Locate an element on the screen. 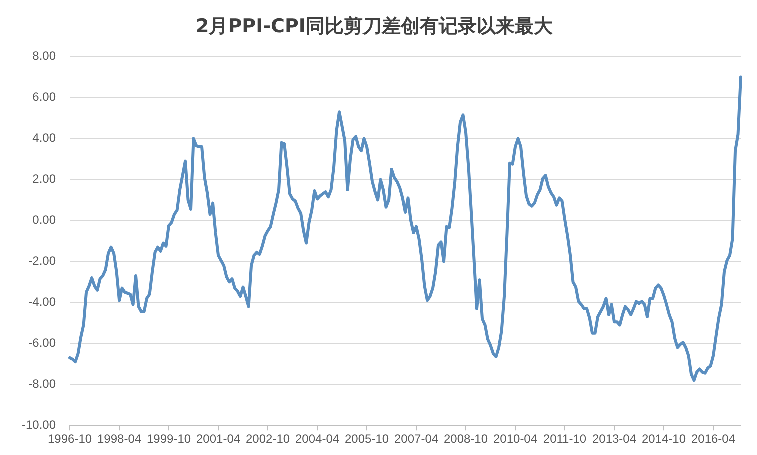  y-tick-label: -2.00 is located at coordinates (42, 261).